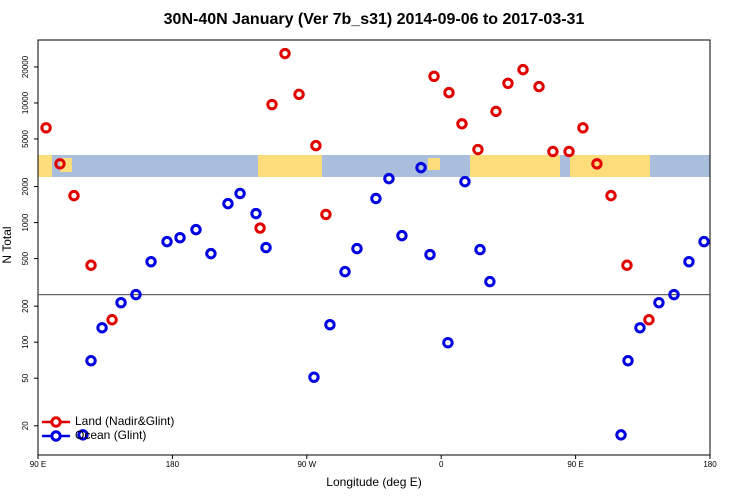 This screenshot has height=500, width=750. Describe the element at coordinates (25, 66) in the screenshot. I see `y-tick-label: 20000` at that location.